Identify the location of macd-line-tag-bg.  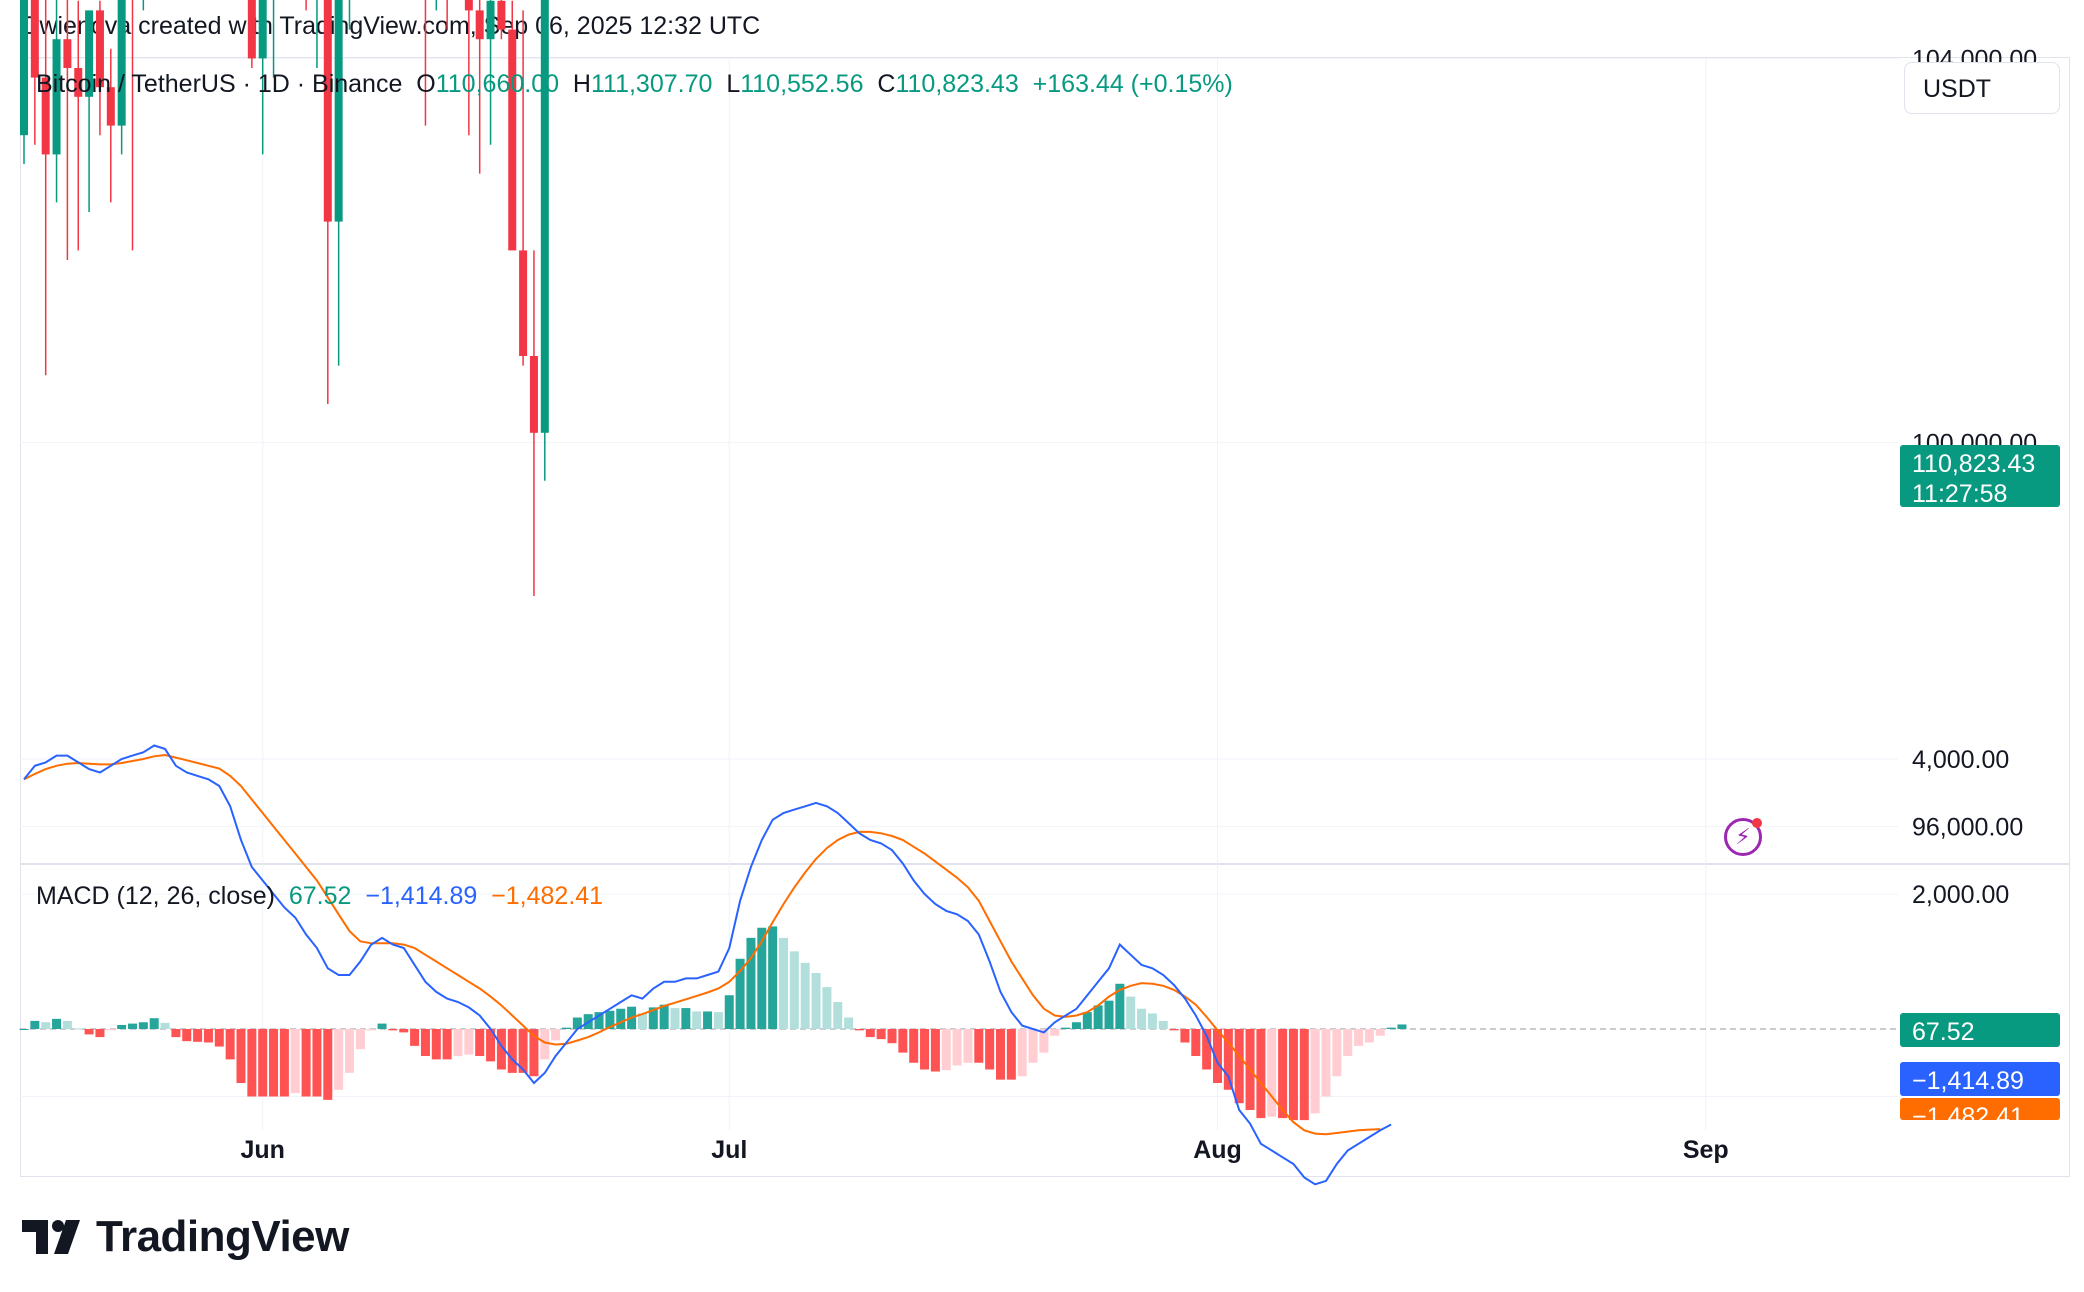
(1980, 1079).